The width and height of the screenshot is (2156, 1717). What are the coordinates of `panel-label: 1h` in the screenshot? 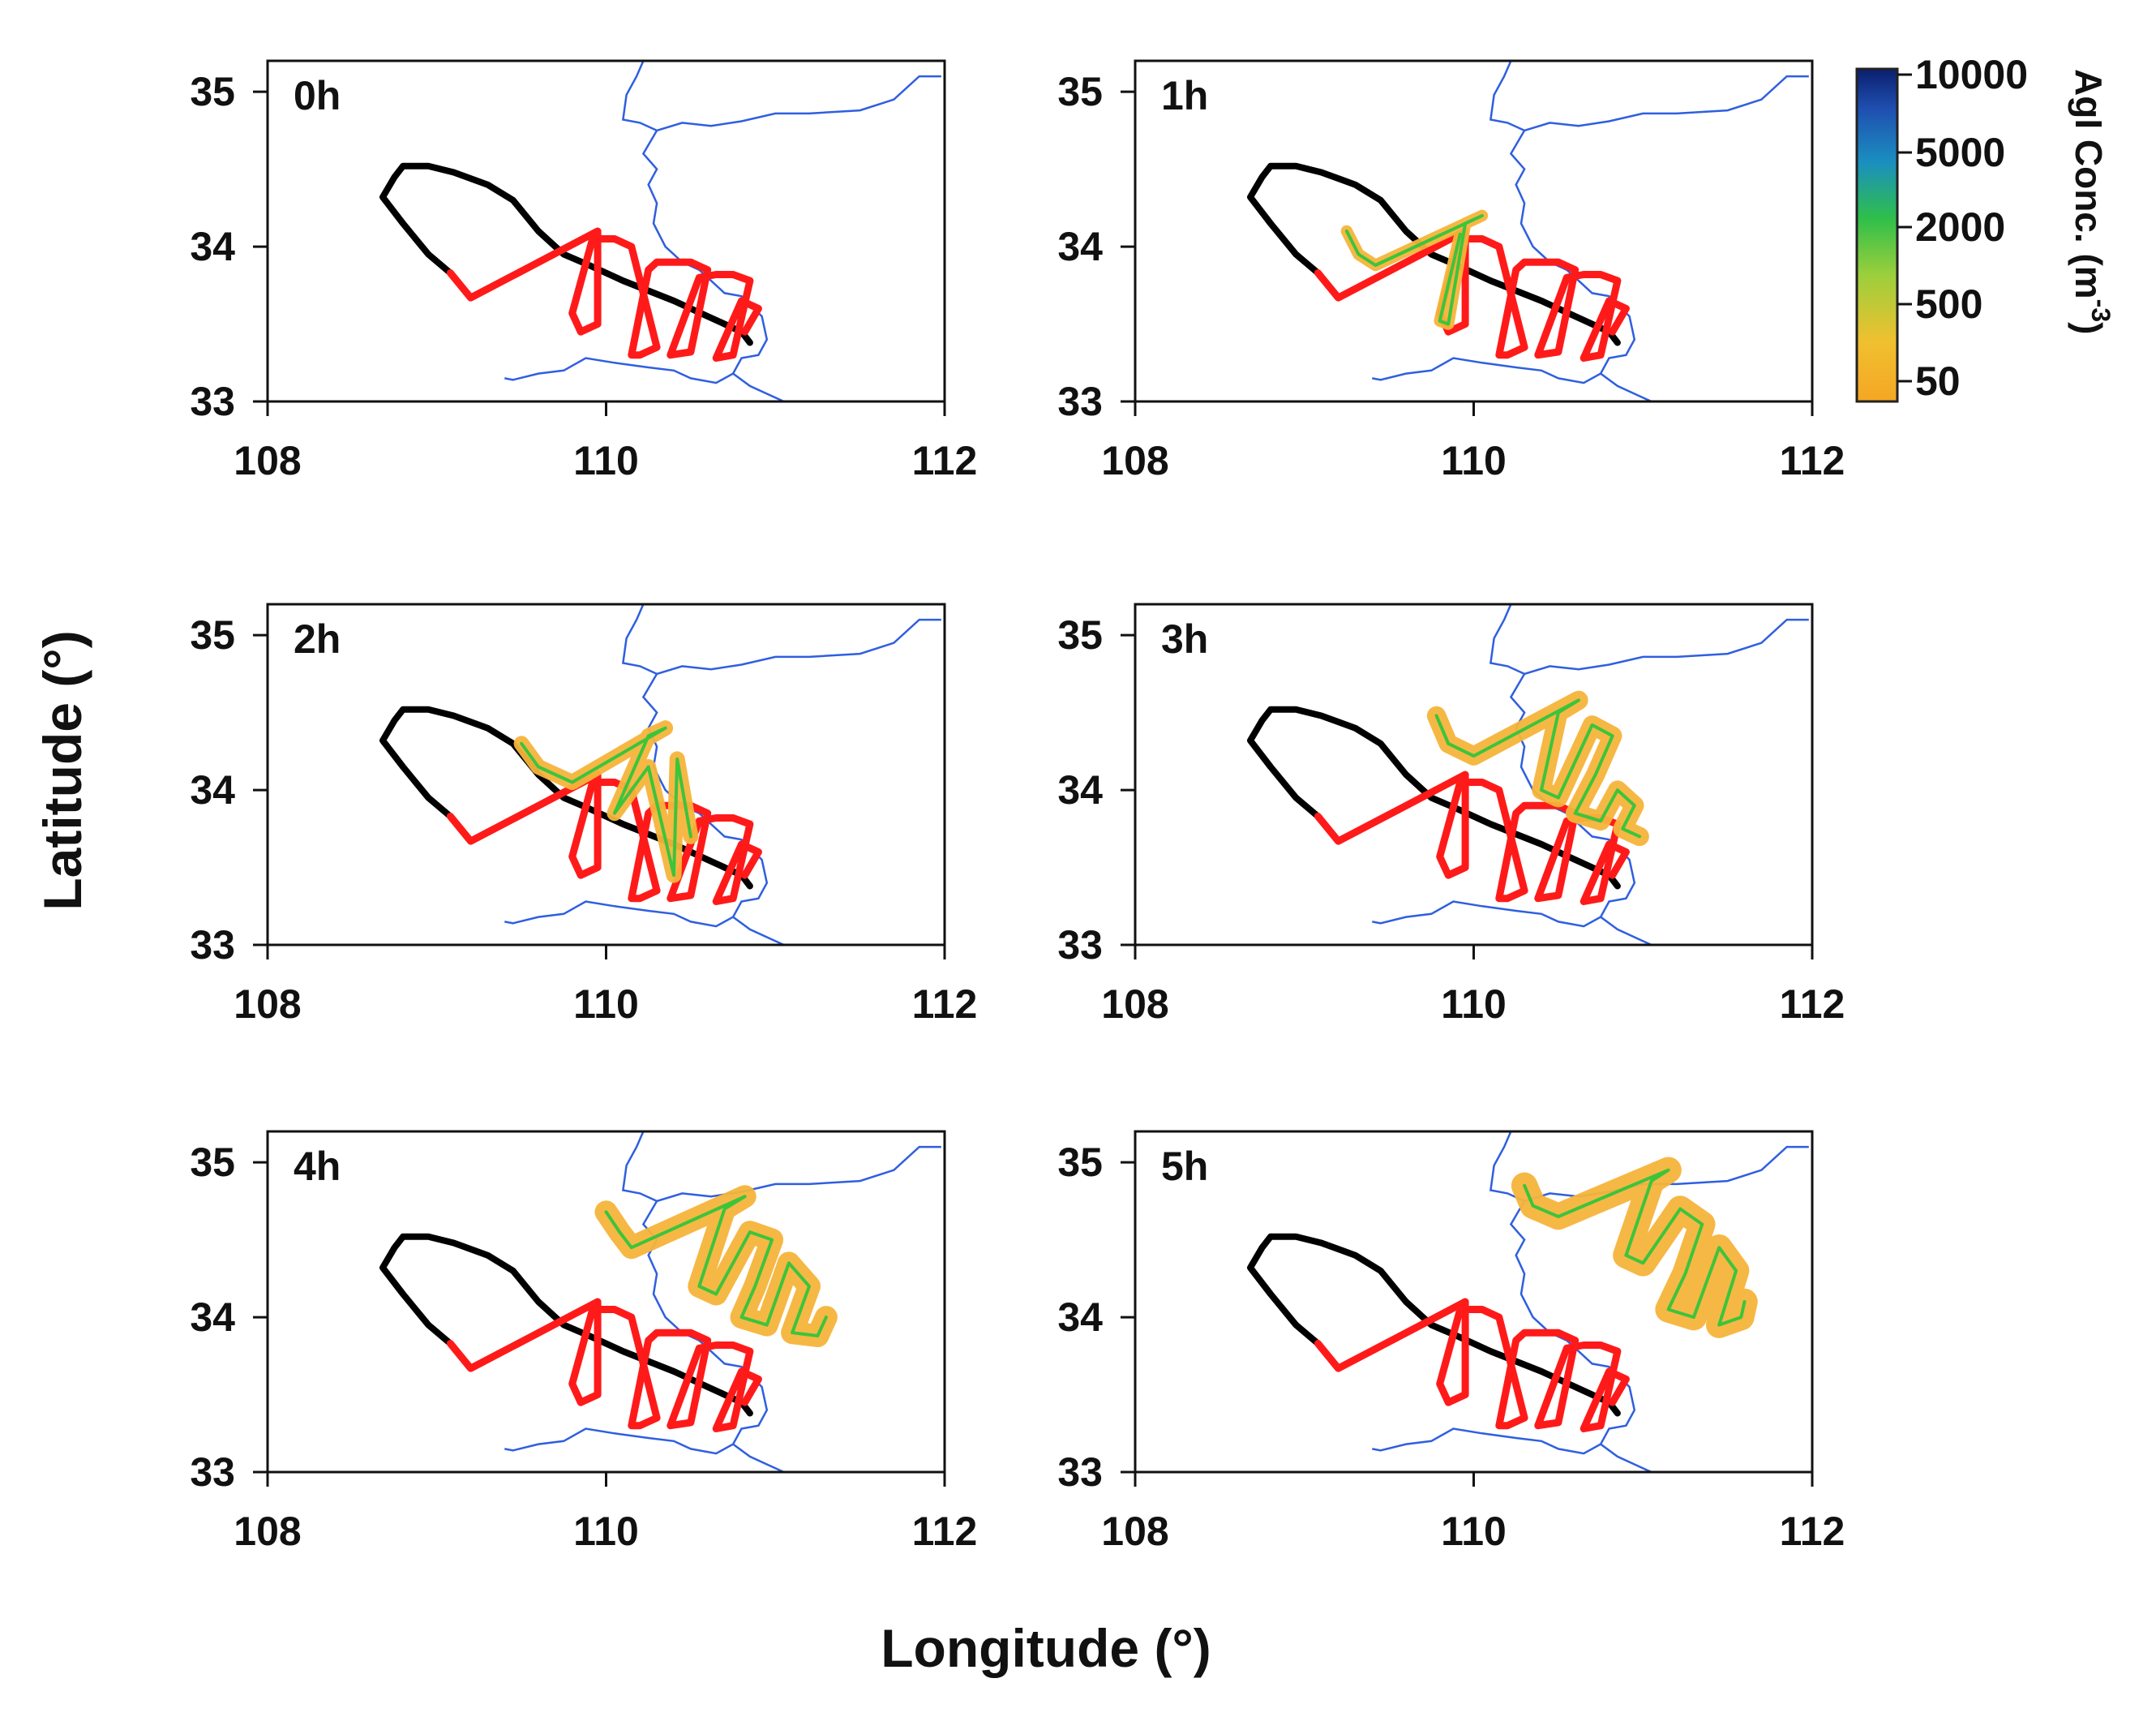 It's located at (1184, 95).